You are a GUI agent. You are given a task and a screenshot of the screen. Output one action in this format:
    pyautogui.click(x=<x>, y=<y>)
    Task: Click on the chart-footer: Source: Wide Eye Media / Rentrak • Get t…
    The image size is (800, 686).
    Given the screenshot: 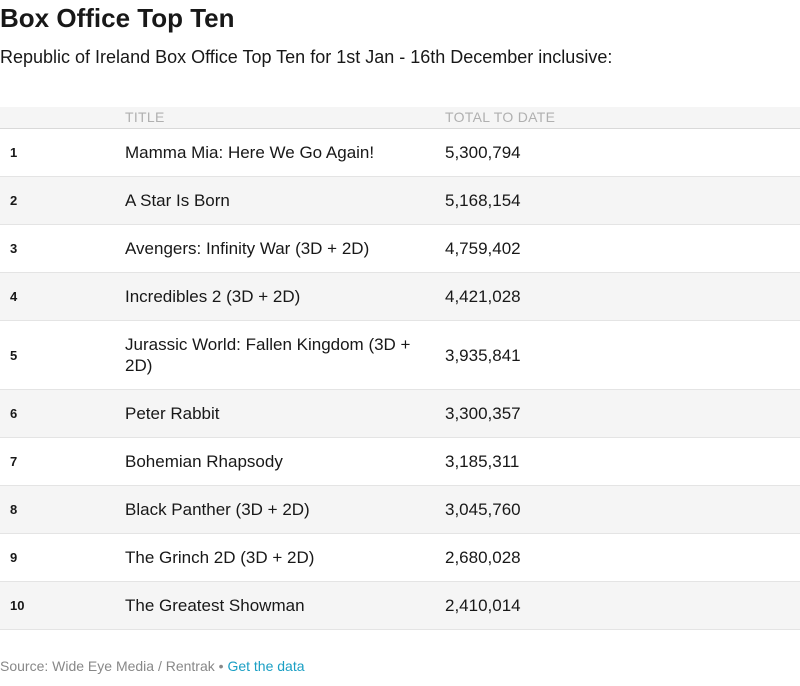 What is the action you would take?
    pyautogui.click(x=152, y=666)
    